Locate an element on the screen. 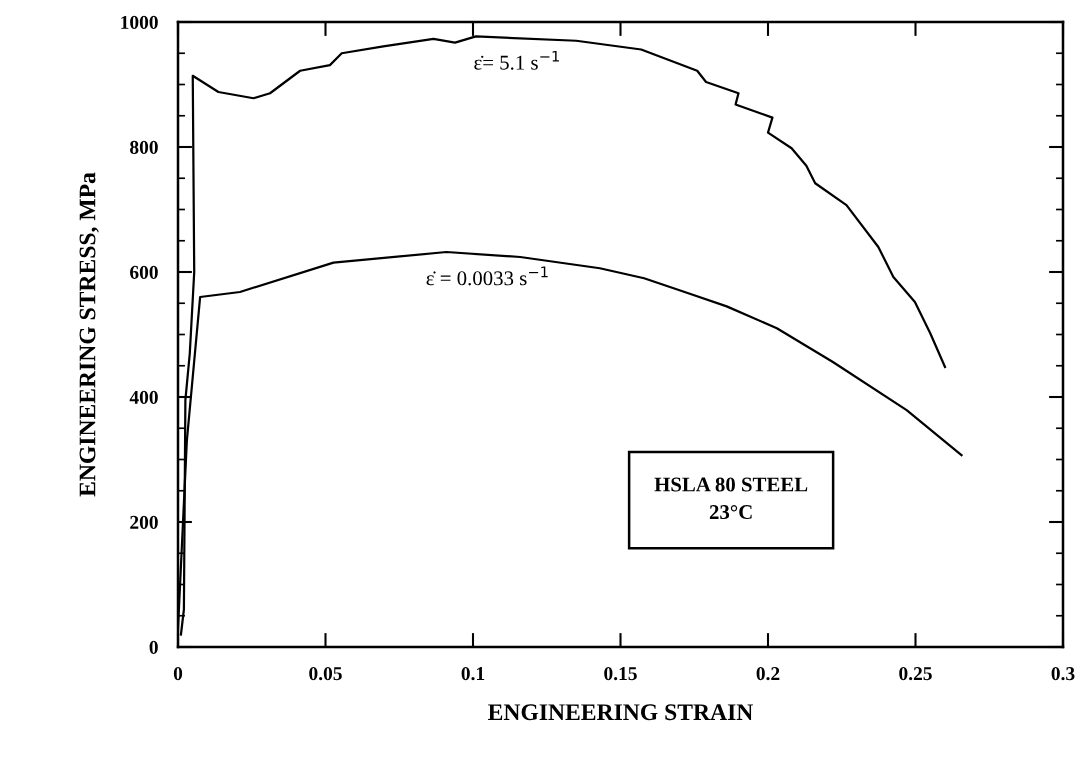  x-tick-label: 0.15 is located at coordinates (620, 674).